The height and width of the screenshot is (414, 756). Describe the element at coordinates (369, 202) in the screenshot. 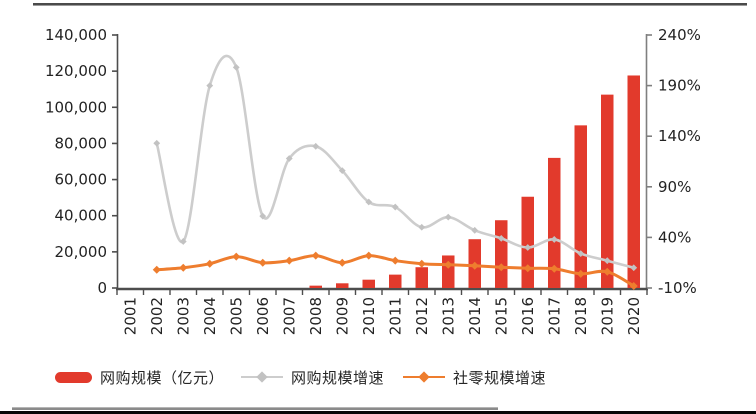

I see `online-shopping-growth-marker-2010` at that location.